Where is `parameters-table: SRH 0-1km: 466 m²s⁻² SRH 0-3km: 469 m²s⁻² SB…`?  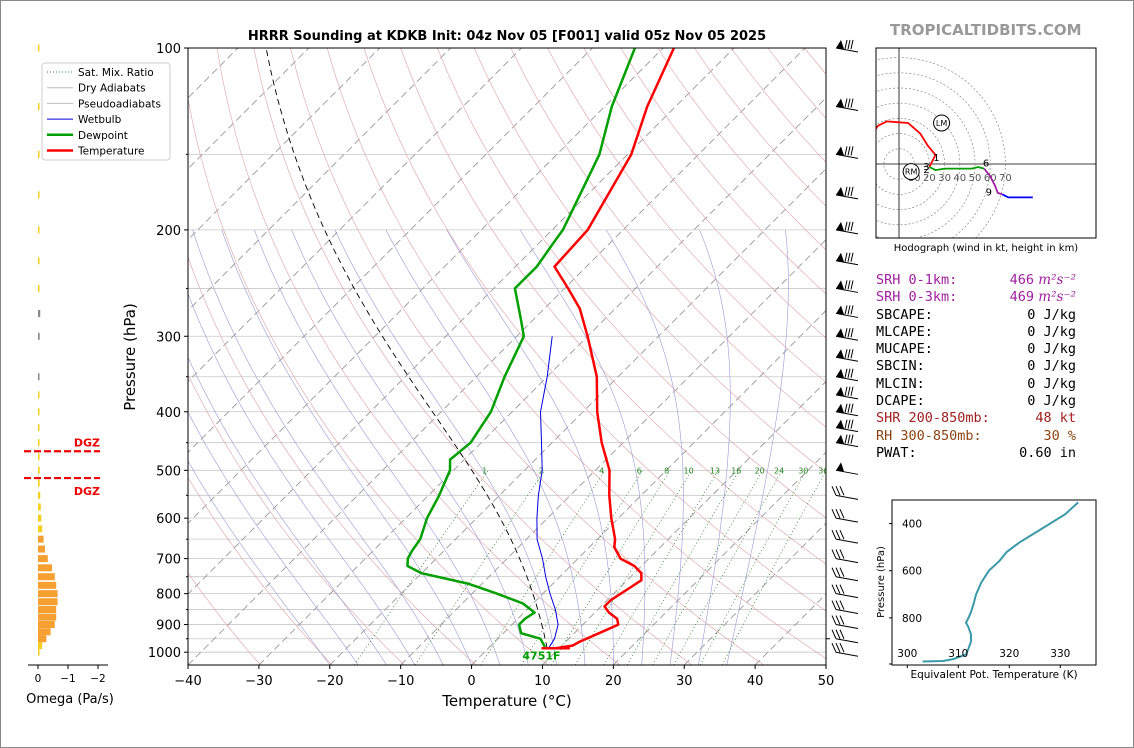 parameters-table: SRH 0-1km: 466 m²s⁻² SRH 0-3km: 469 m²s⁻² SB… is located at coordinates (976, 367).